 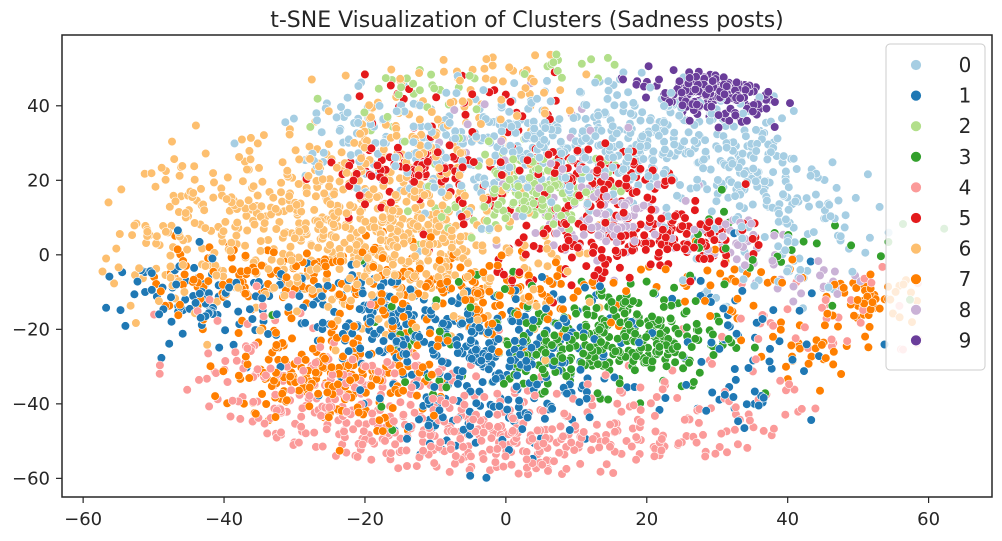 What do you see at coordinates (965, 279) in the screenshot?
I see `legend-label-7: 7` at bounding box center [965, 279].